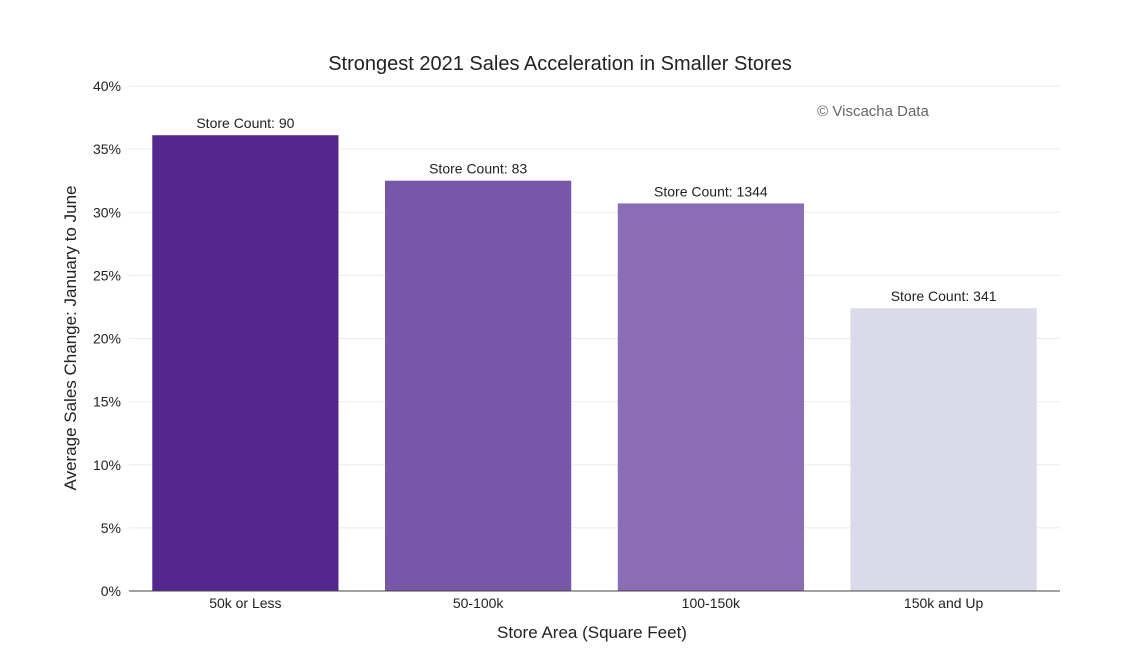 This screenshot has width=1130, height=667. What do you see at coordinates (107, 212) in the screenshot?
I see `y-tick-label: 30%` at bounding box center [107, 212].